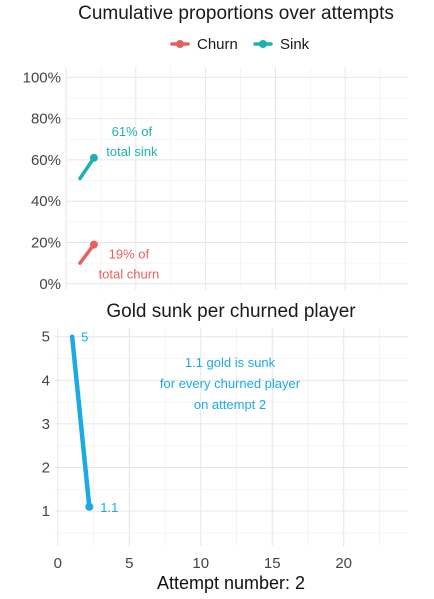  What do you see at coordinates (129, 203) in the screenshot?
I see `cumulative-annotations: 61% of total sink 19% of total churn` at bounding box center [129, 203].